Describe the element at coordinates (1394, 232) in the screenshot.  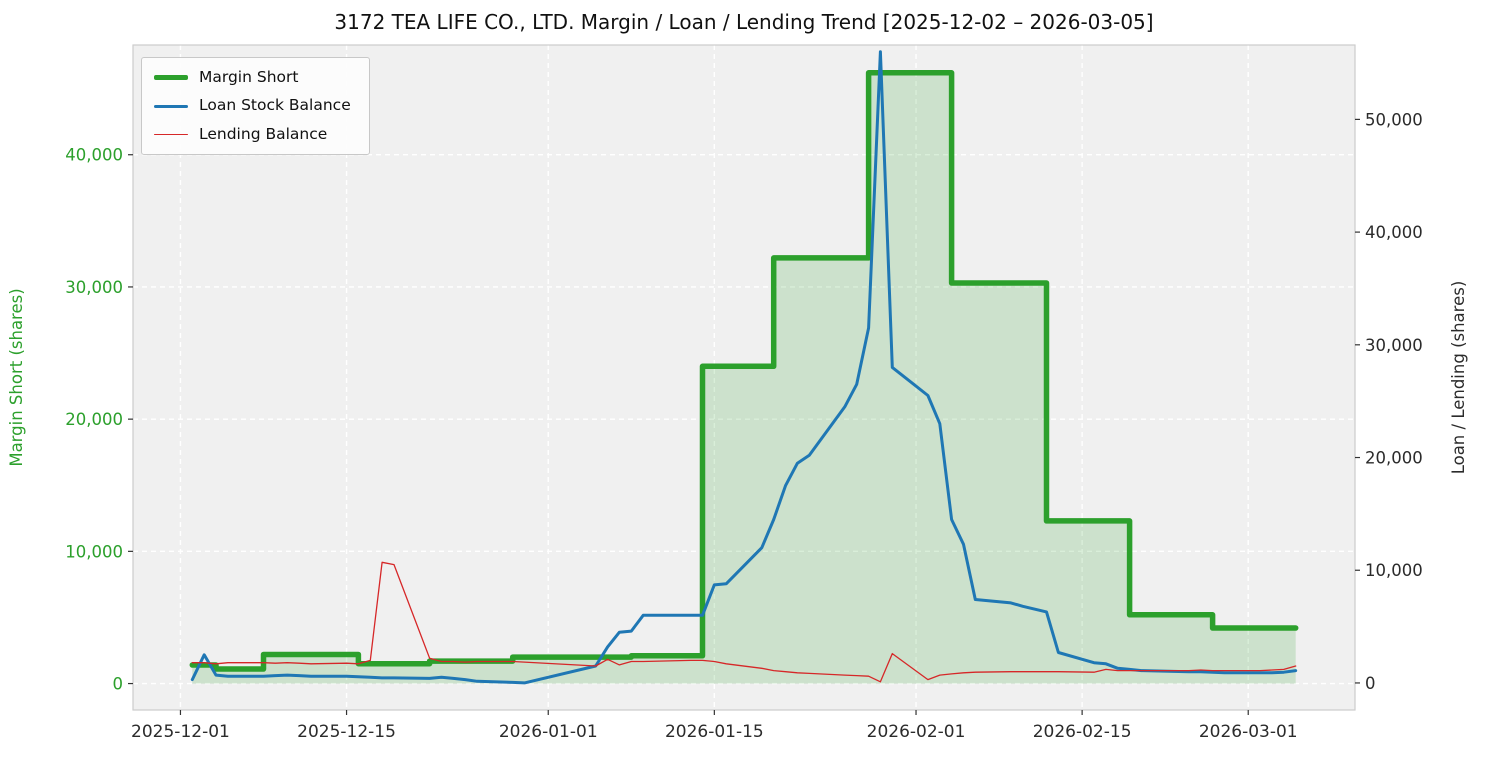
I see `right-tick-label: 40,000` at that location.